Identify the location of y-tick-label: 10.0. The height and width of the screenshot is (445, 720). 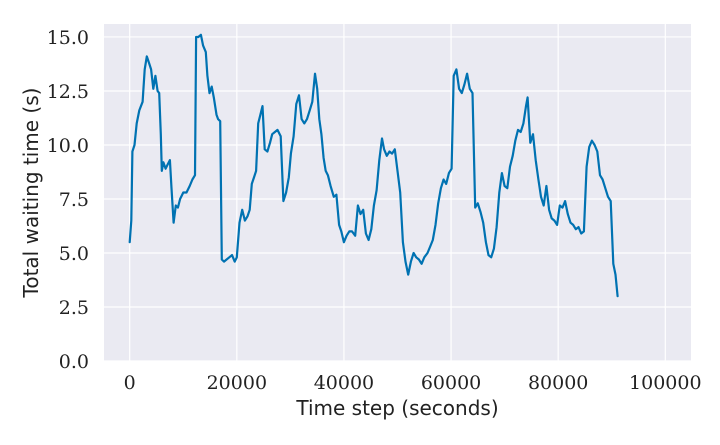
(68, 146).